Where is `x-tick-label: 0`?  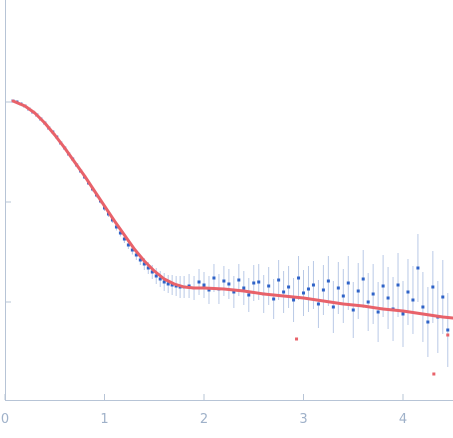
x-tick-label: 0 is located at coordinates (5, 419).